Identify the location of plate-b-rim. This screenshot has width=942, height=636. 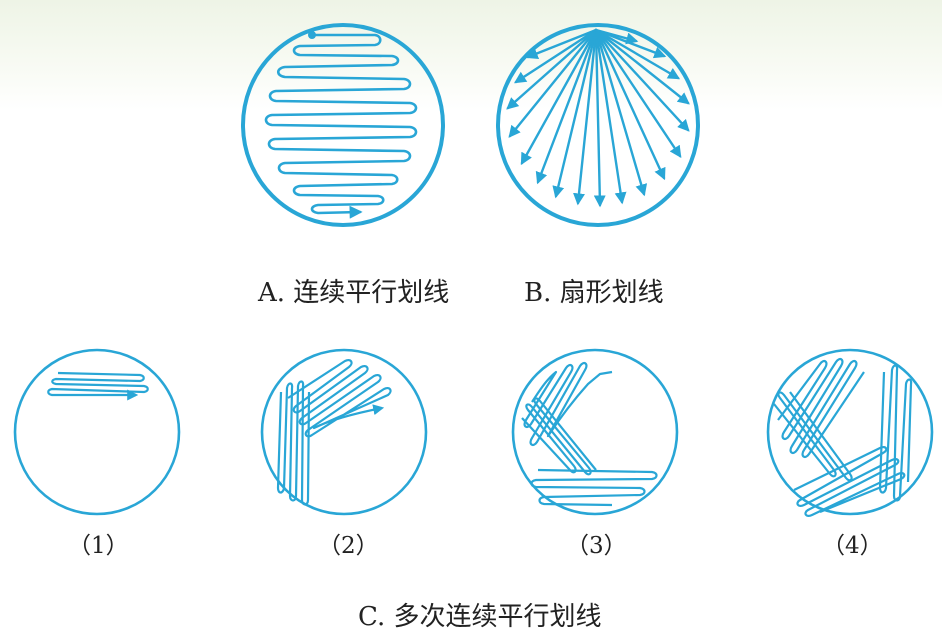
(598, 125).